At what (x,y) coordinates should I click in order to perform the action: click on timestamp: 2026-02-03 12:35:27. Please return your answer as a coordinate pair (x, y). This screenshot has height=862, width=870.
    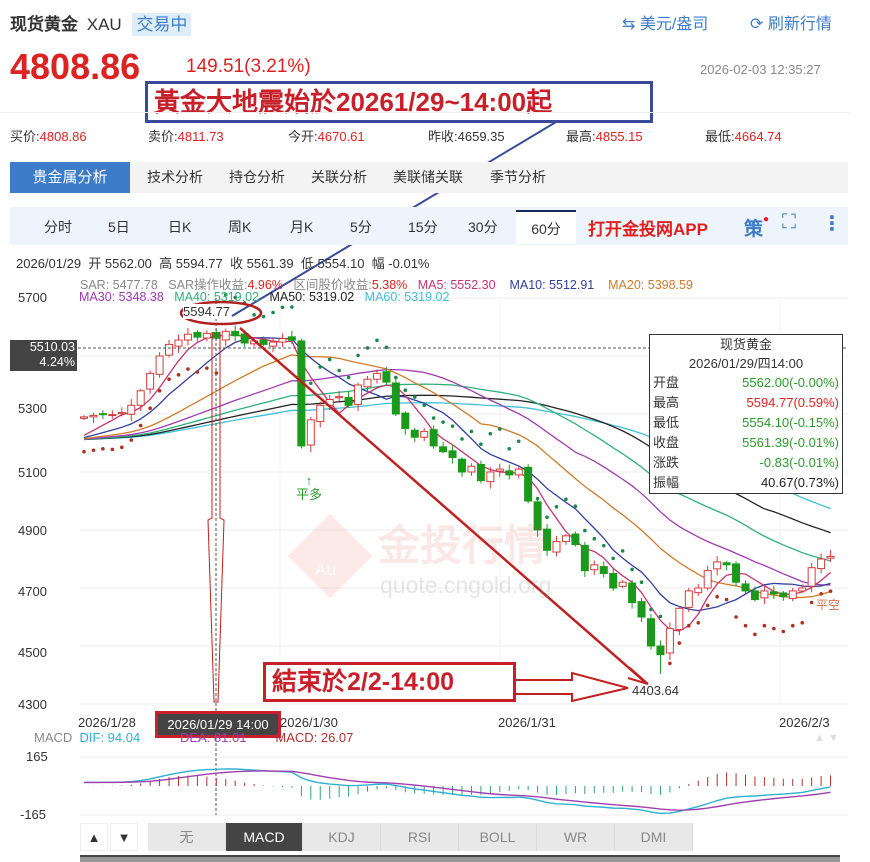
    Looking at the image, I should click on (760, 69).